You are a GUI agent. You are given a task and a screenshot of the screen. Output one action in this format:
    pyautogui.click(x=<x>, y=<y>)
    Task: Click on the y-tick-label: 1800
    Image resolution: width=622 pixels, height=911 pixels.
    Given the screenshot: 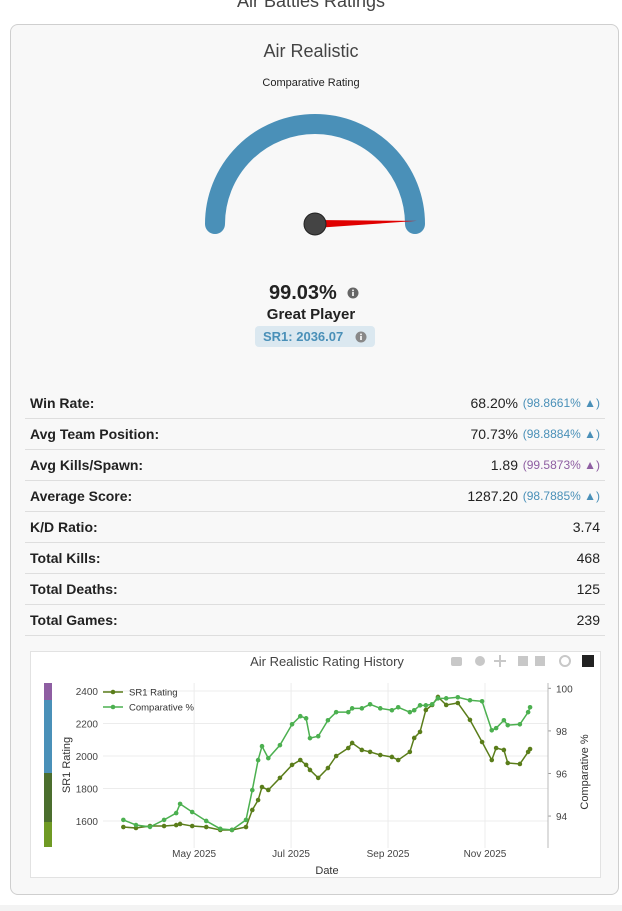 What is the action you would take?
    pyautogui.click(x=87, y=790)
    